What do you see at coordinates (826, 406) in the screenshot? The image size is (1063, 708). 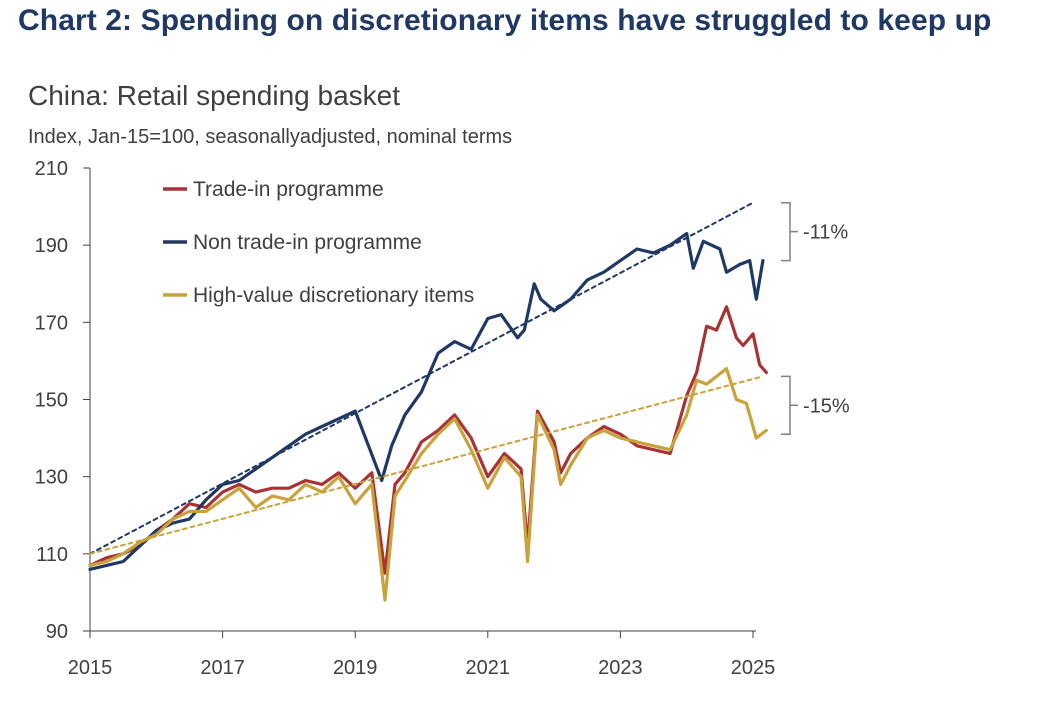 I see `annotation-label: -15%` at bounding box center [826, 406].